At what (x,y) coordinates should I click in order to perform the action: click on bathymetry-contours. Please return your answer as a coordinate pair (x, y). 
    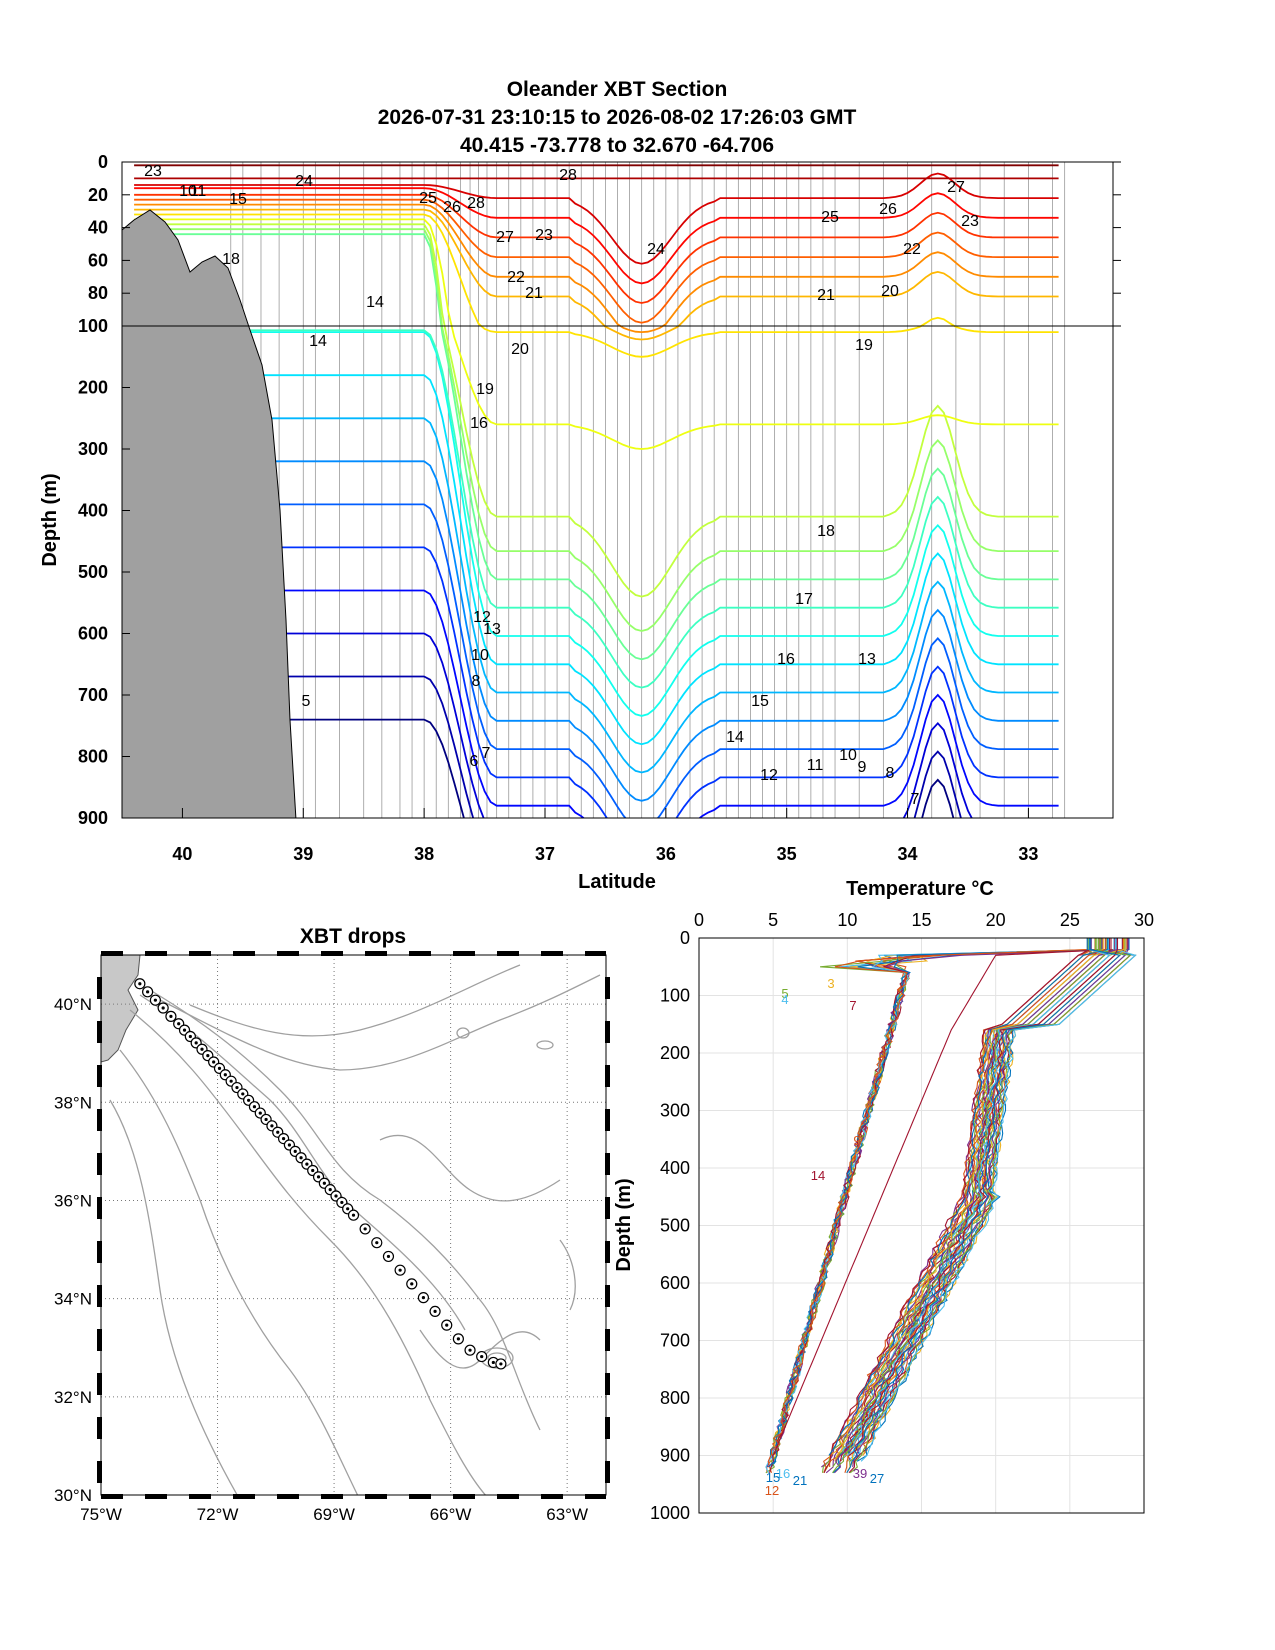
    Looking at the image, I should click on (355, 1229).